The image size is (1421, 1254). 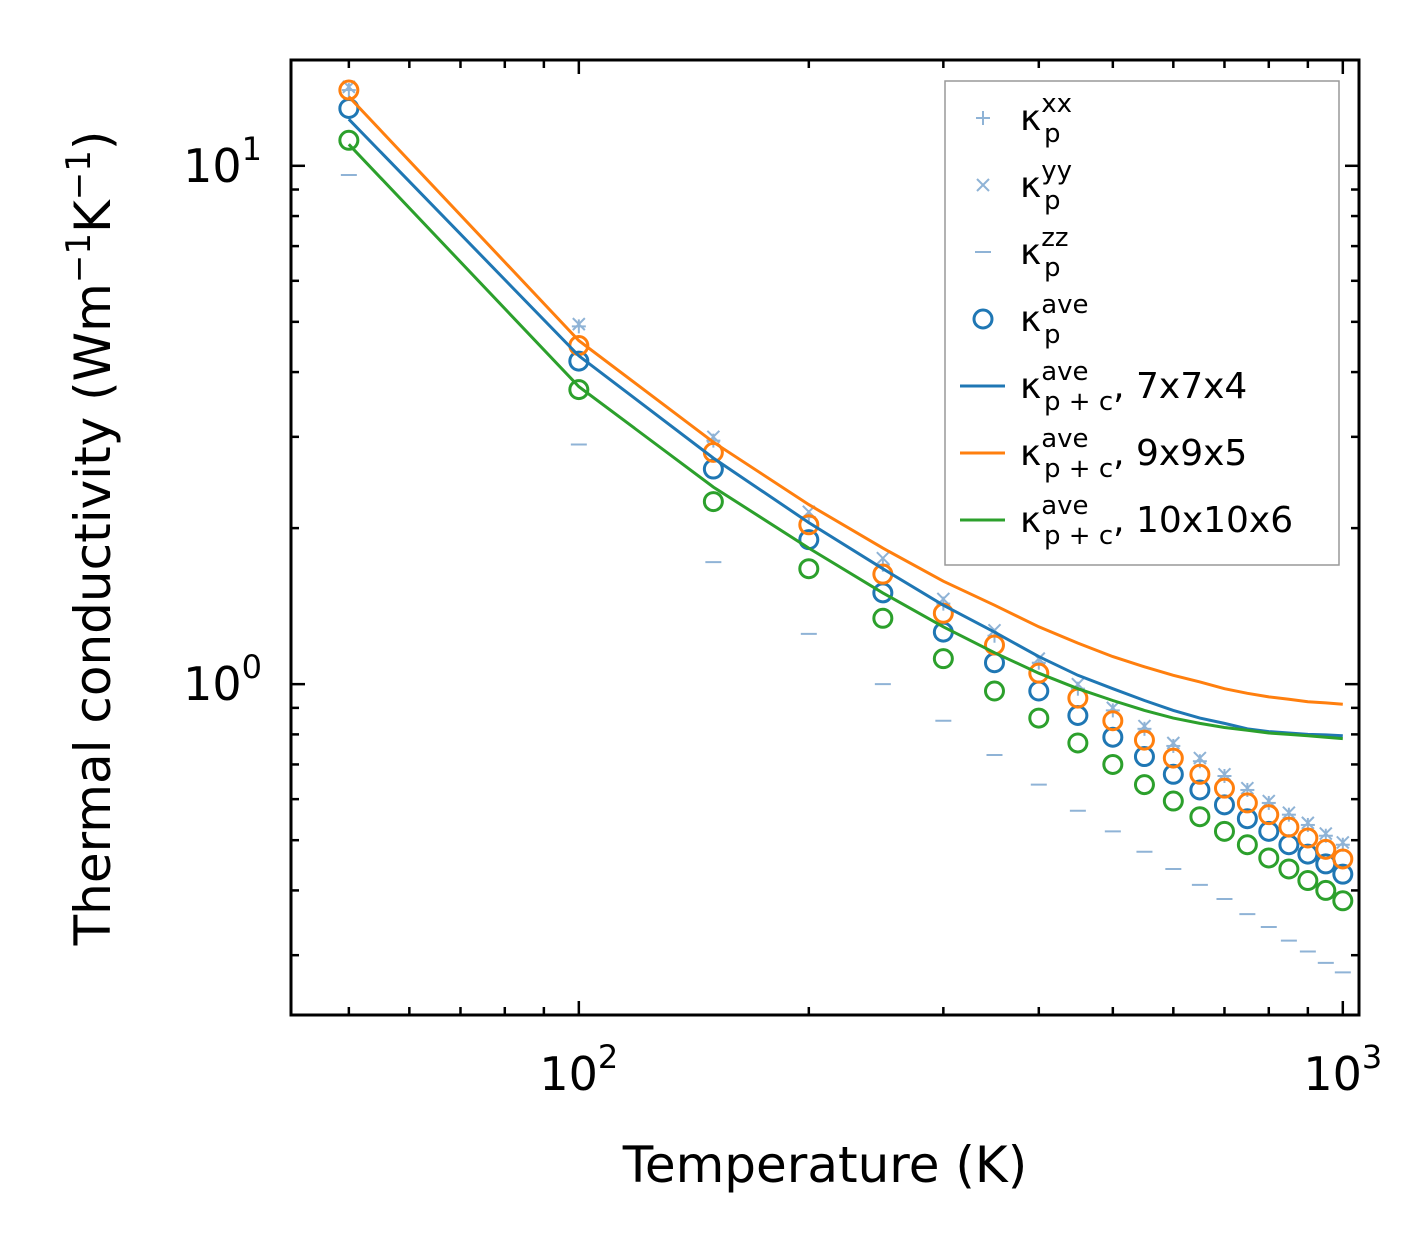 I want to click on y-tick-label: 10⁰, so click(x=222, y=679).